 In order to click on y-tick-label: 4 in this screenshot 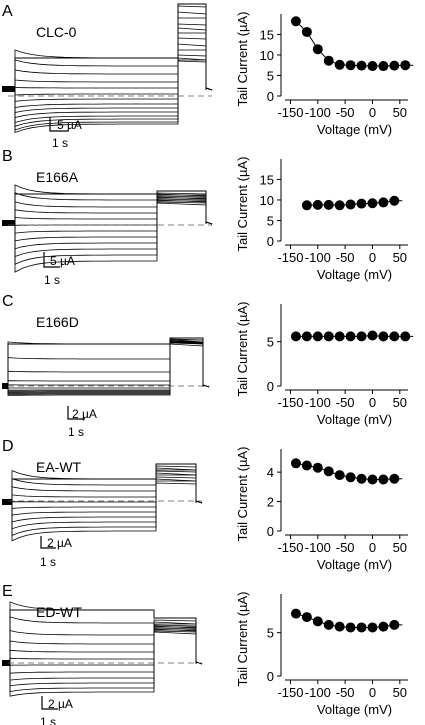, I will do `click(270, 472)`.